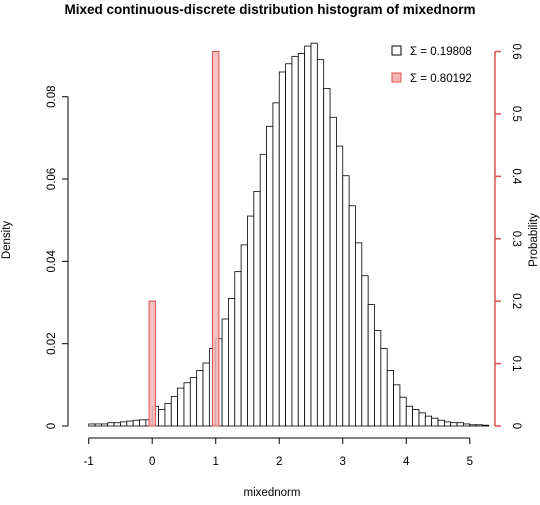  What do you see at coordinates (272, 493) in the screenshot?
I see `x-axis-label: mixednorm` at bounding box center [272, 493].